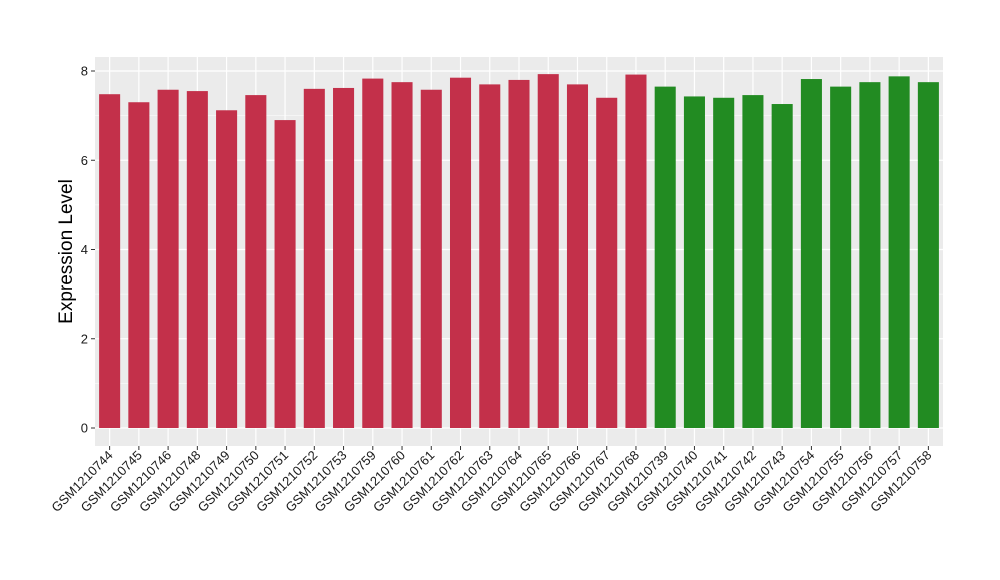 The image size is (1000, 580). Describe the element at coordinates (607, 263) in the screenshot. I see `bar-GSM1210767` at that location.